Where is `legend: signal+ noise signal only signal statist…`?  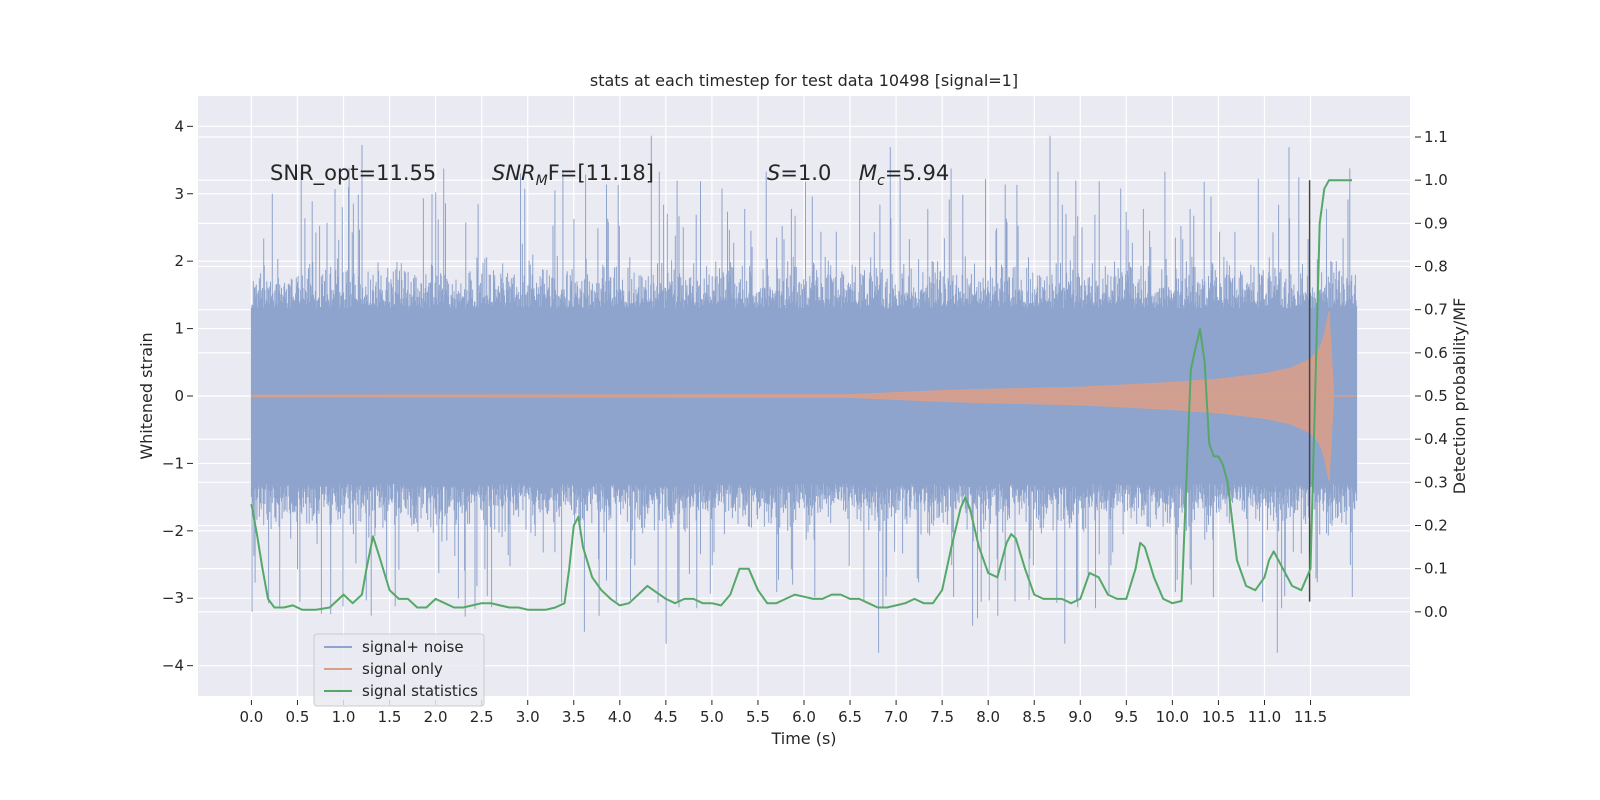 legend: signal+ noise signal only signal statist… is located at coordinates (399, 670).